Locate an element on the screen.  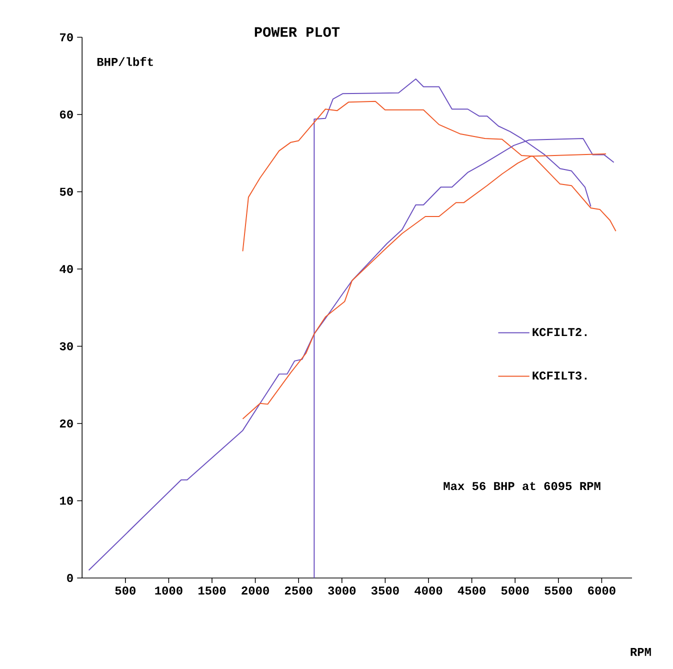
x-tick-label: 4500 is located at coordinates (472, 590).